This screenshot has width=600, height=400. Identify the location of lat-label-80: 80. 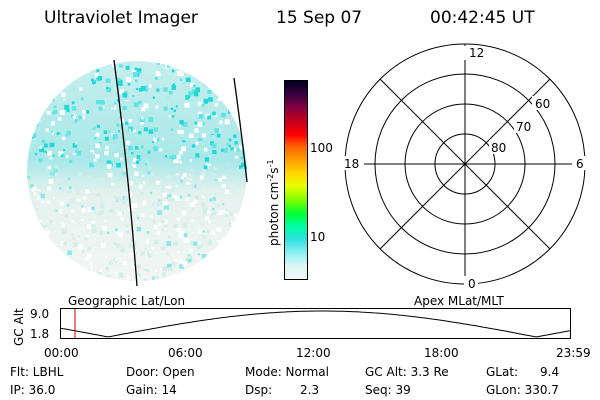
(498, 148).